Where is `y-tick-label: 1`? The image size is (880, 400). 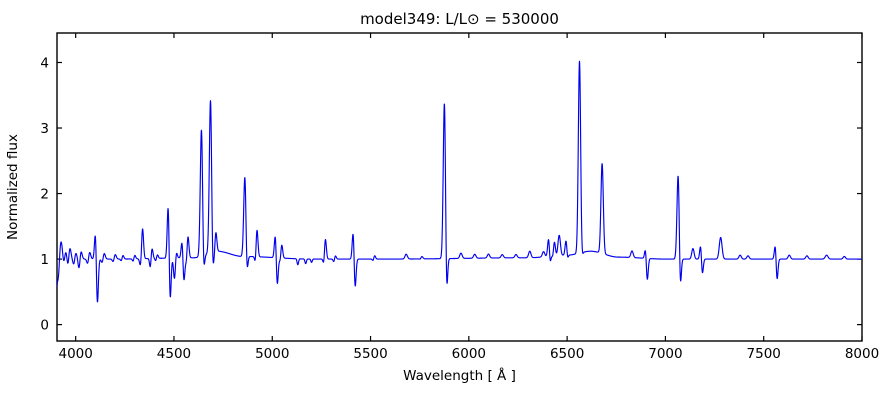
y-tick-label: 1 is located at coordinates (44, 260).